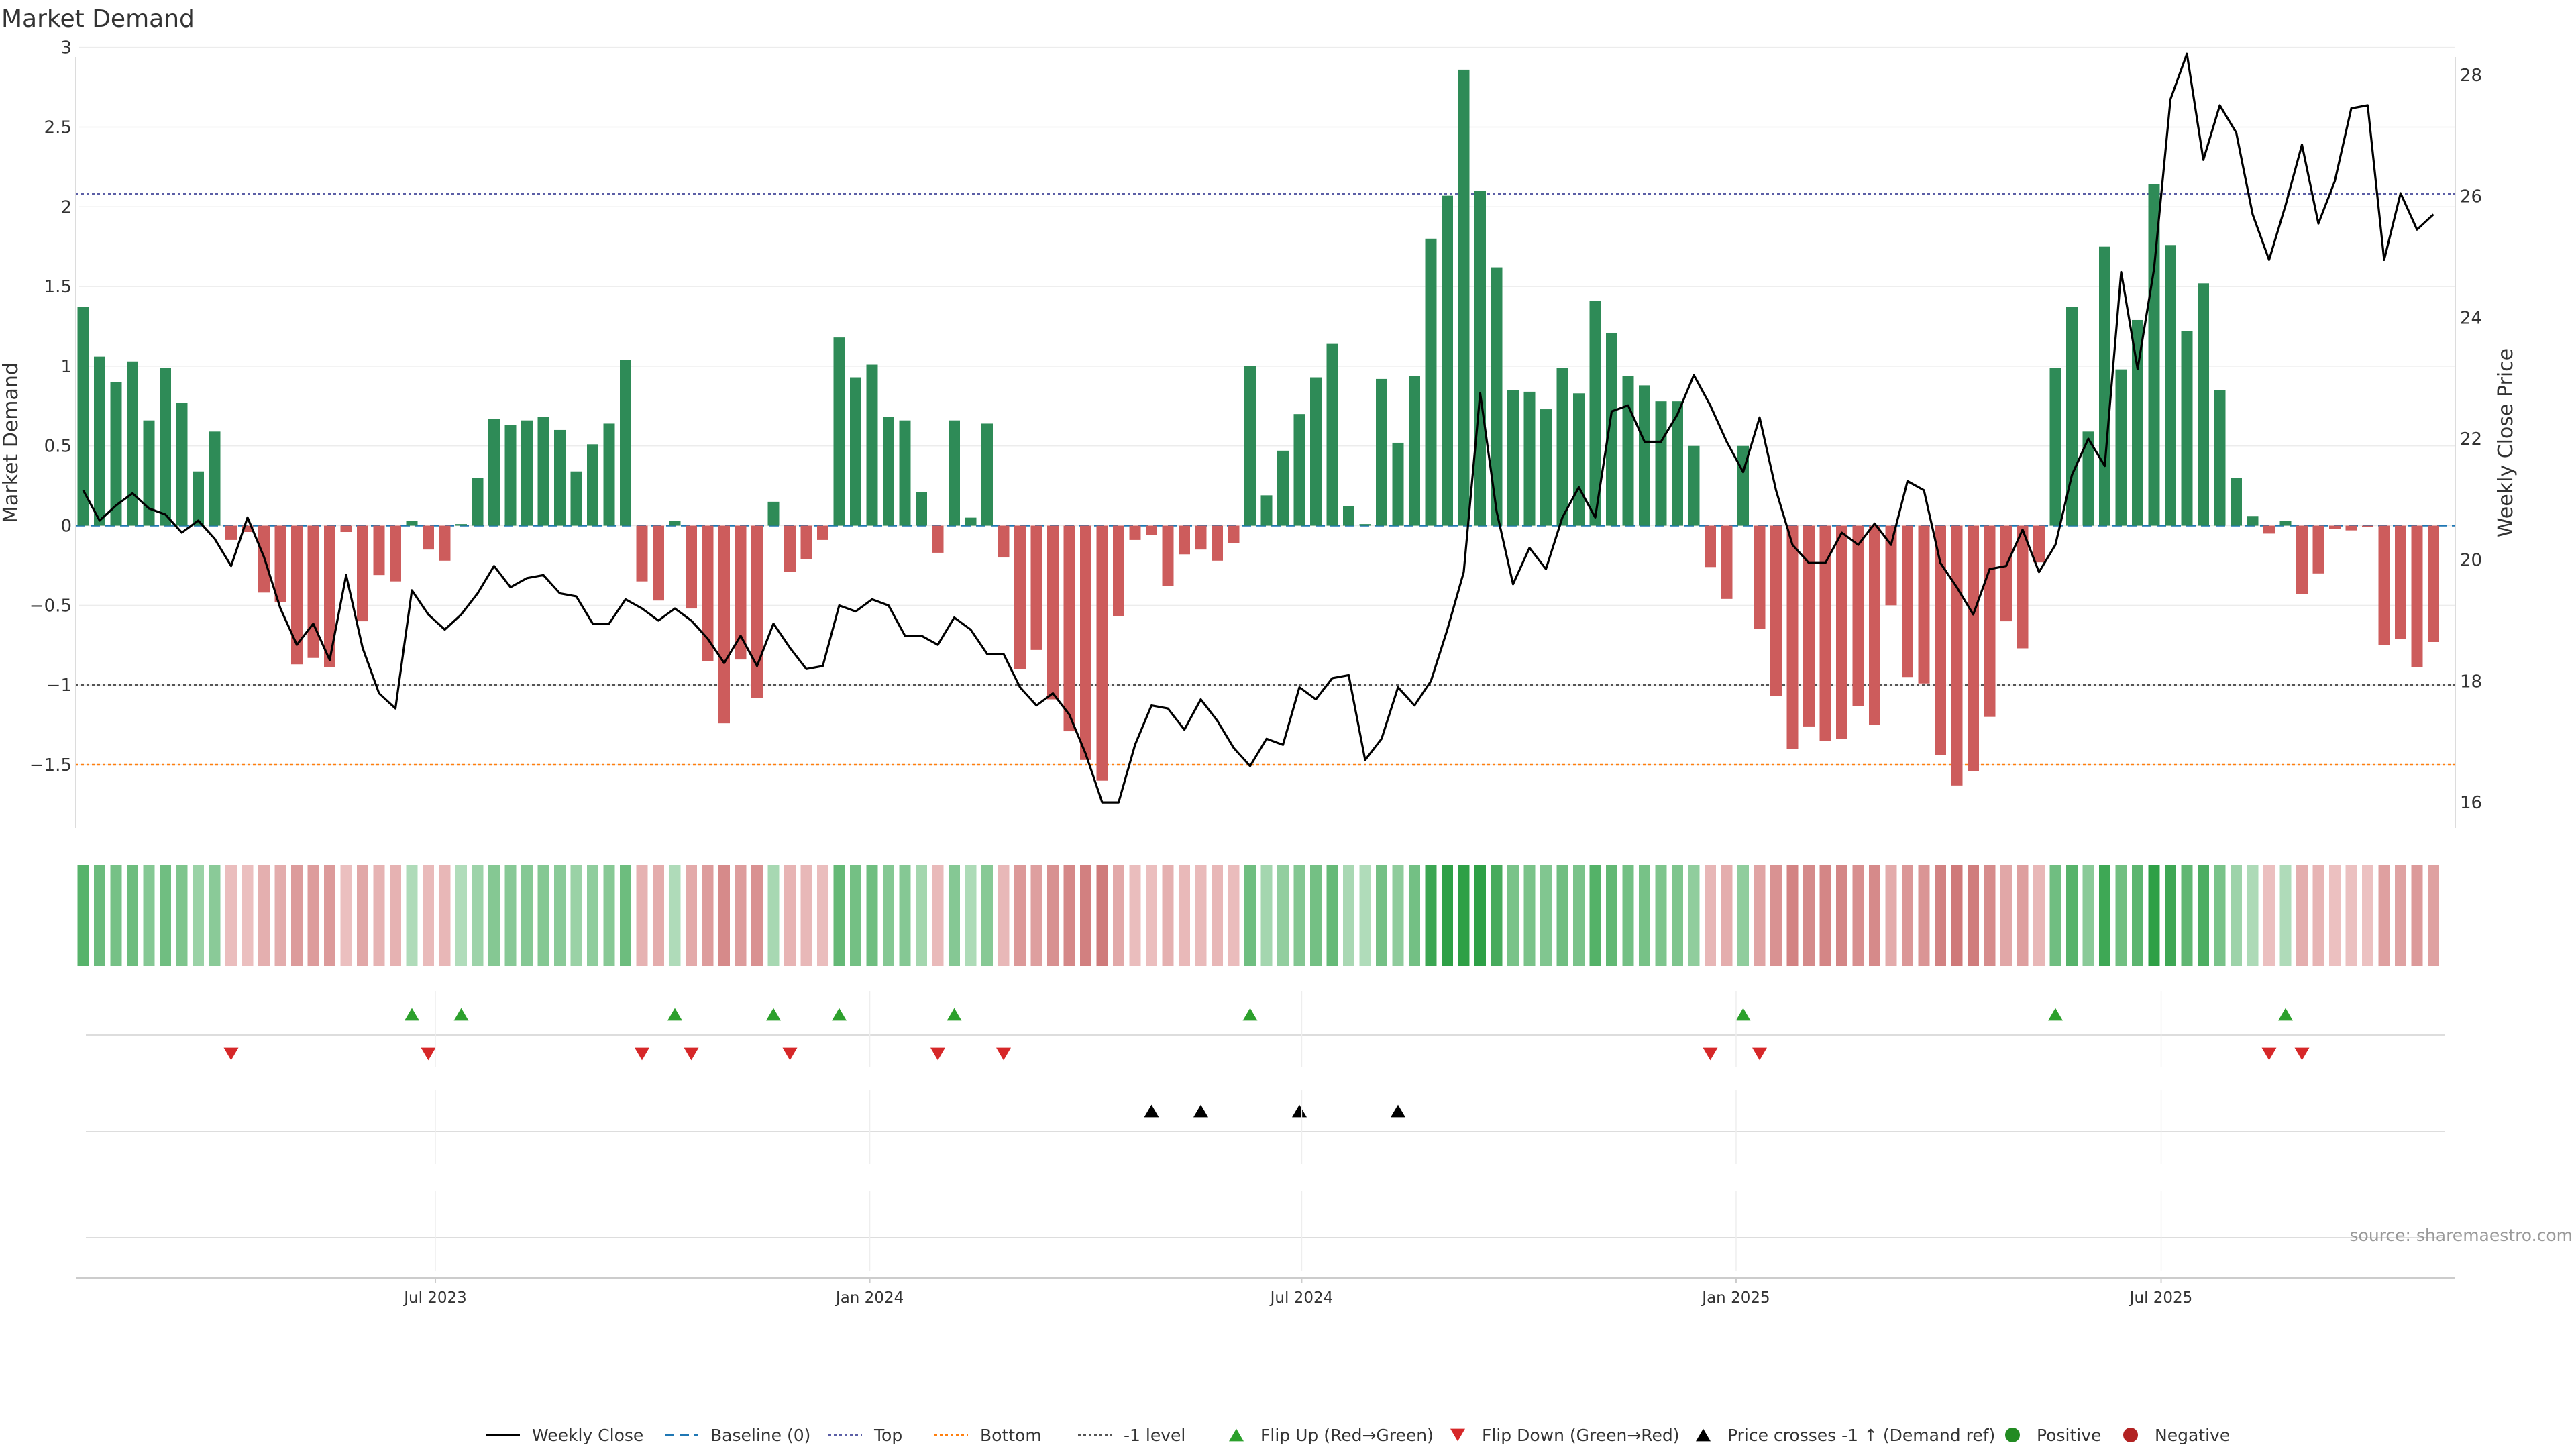 The width and height of the screenshot is (2576, 1449). Describe the element at coordinates (1581, 1435) in the screenshot. I see `legend-label: Flip Down (Green→Red)` at that location.